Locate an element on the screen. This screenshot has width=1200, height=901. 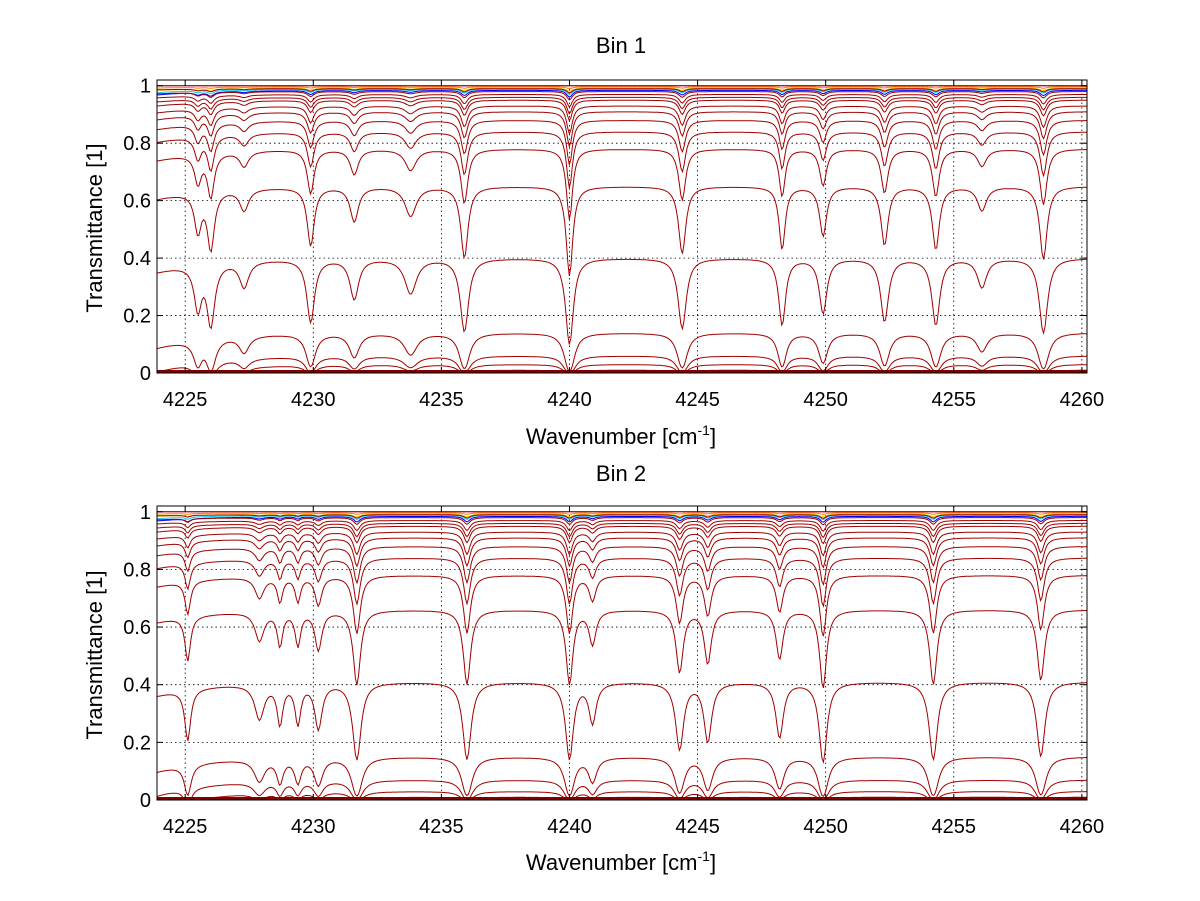
chart-title: Bin 1 is located at coordinates (621, 45).